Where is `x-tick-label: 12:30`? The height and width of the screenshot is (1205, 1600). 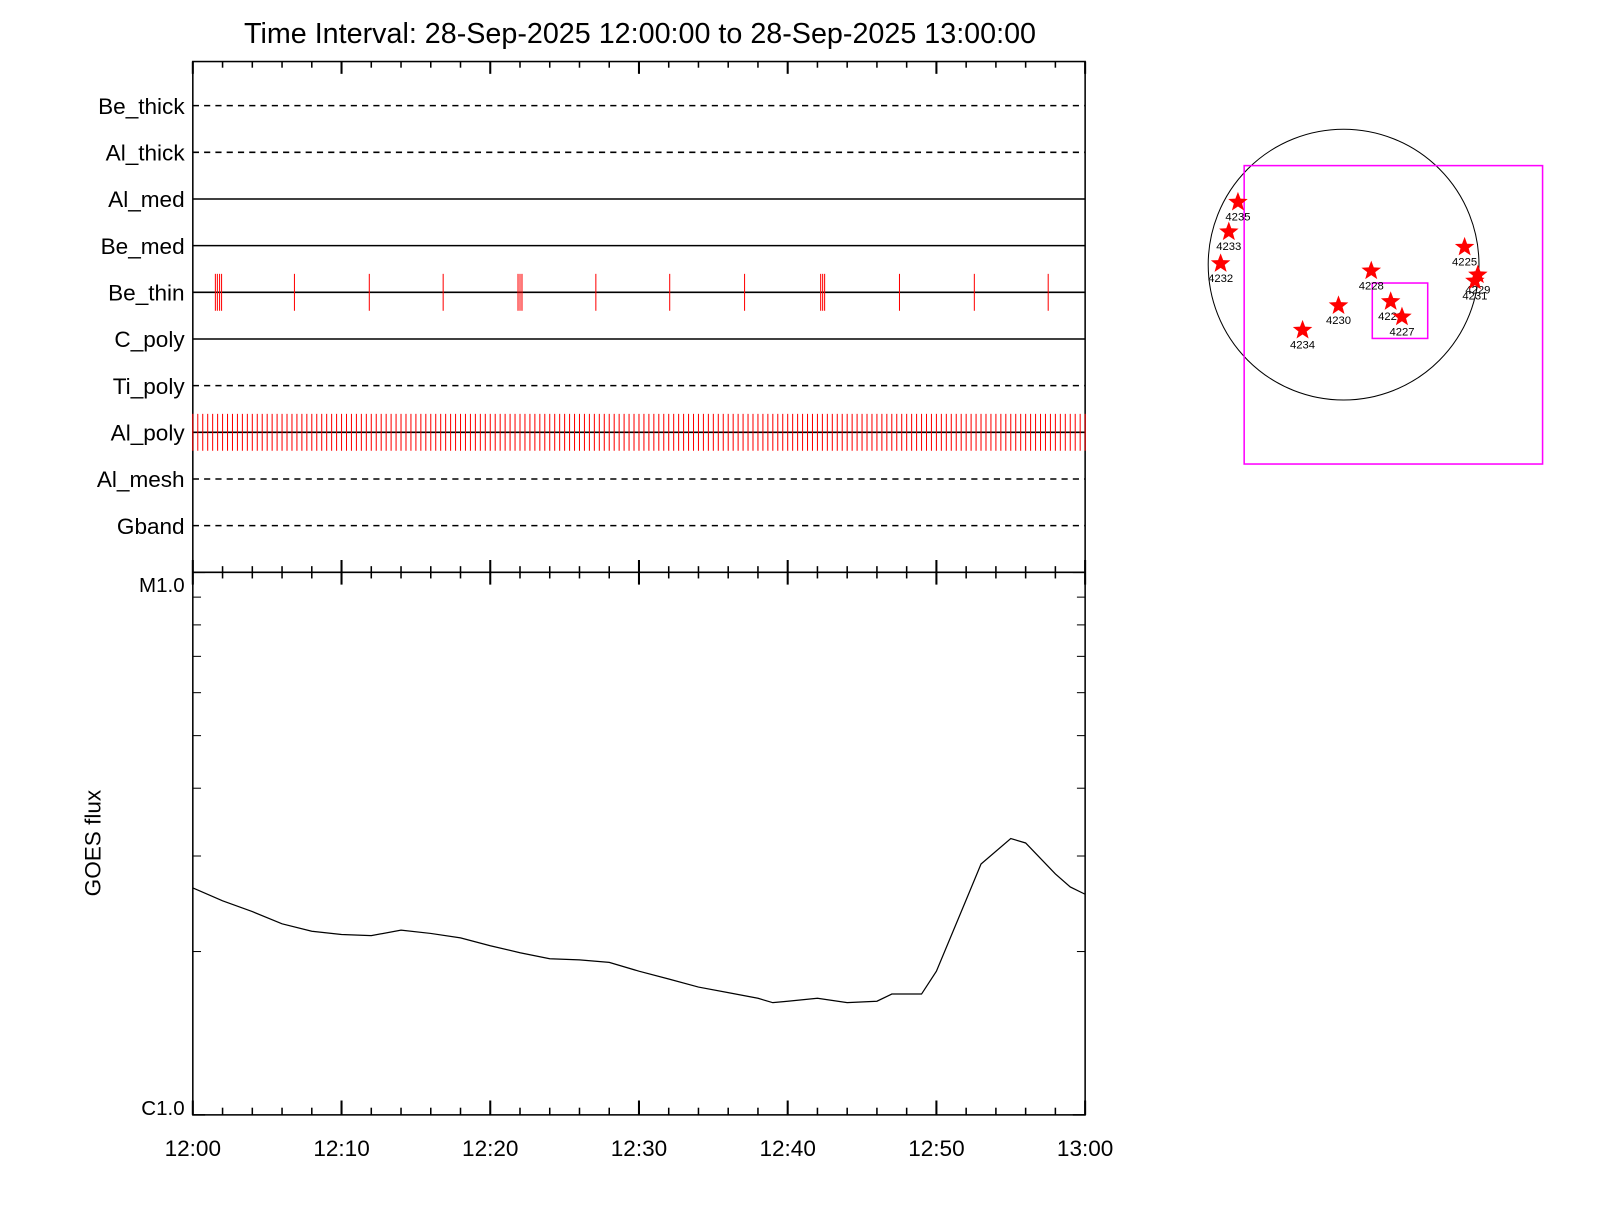 x-tick-label: 12:30 is located at coordinates (639, 1148).